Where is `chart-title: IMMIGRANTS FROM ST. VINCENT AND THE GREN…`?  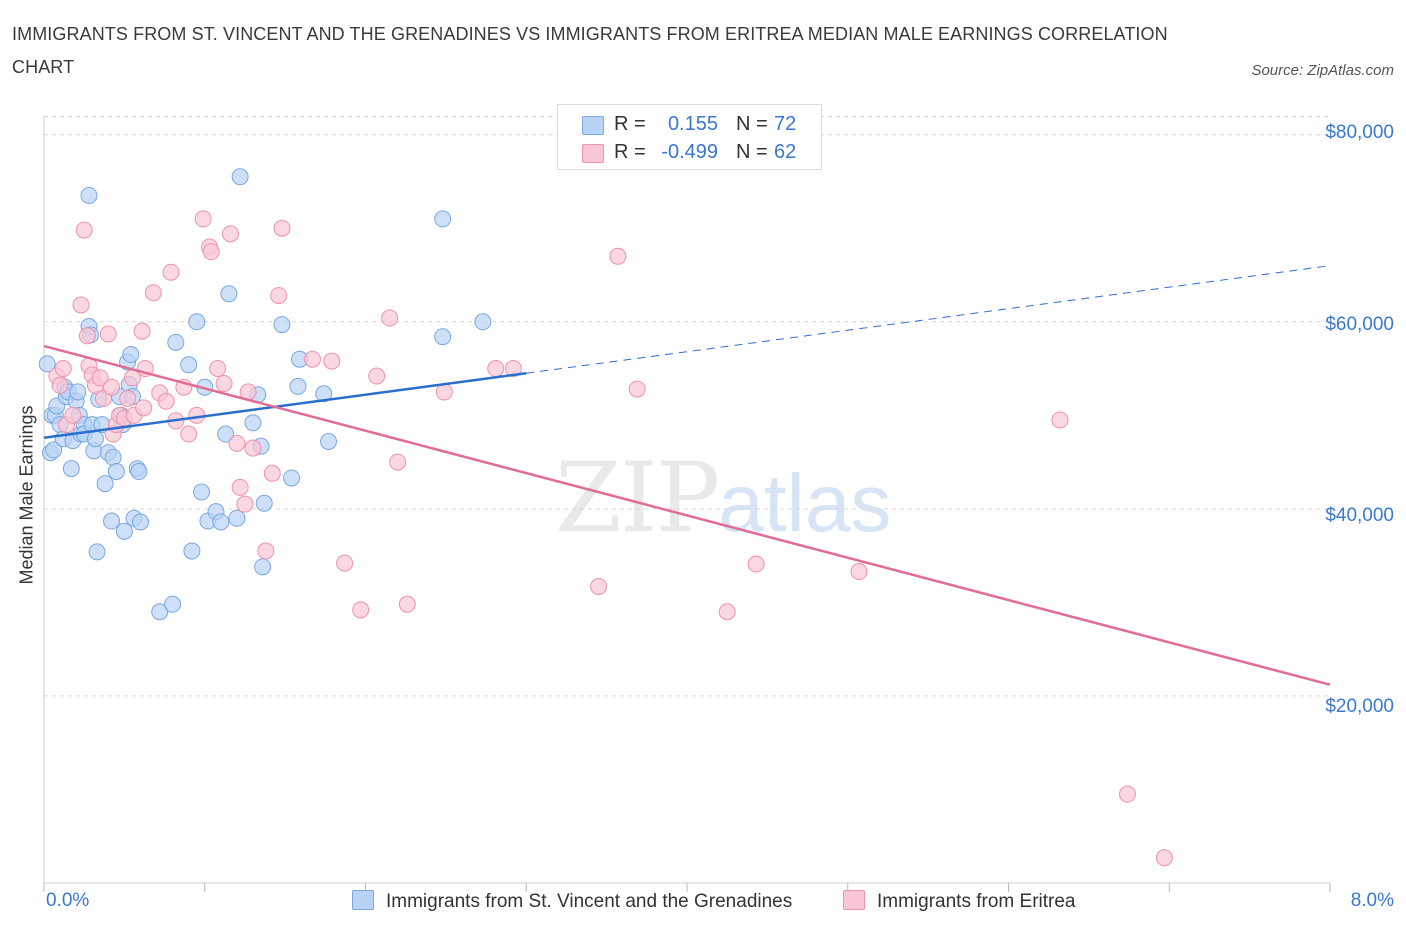 chart-title: IMMIGRANTS FROM ST. VINCENT AND THE GREN… is located at coordinates (590, 50).